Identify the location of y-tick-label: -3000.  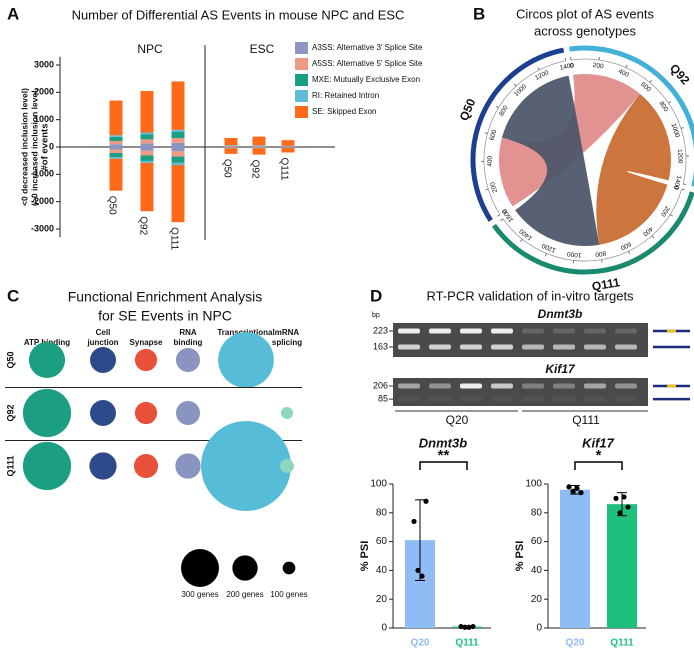
(42, 228).